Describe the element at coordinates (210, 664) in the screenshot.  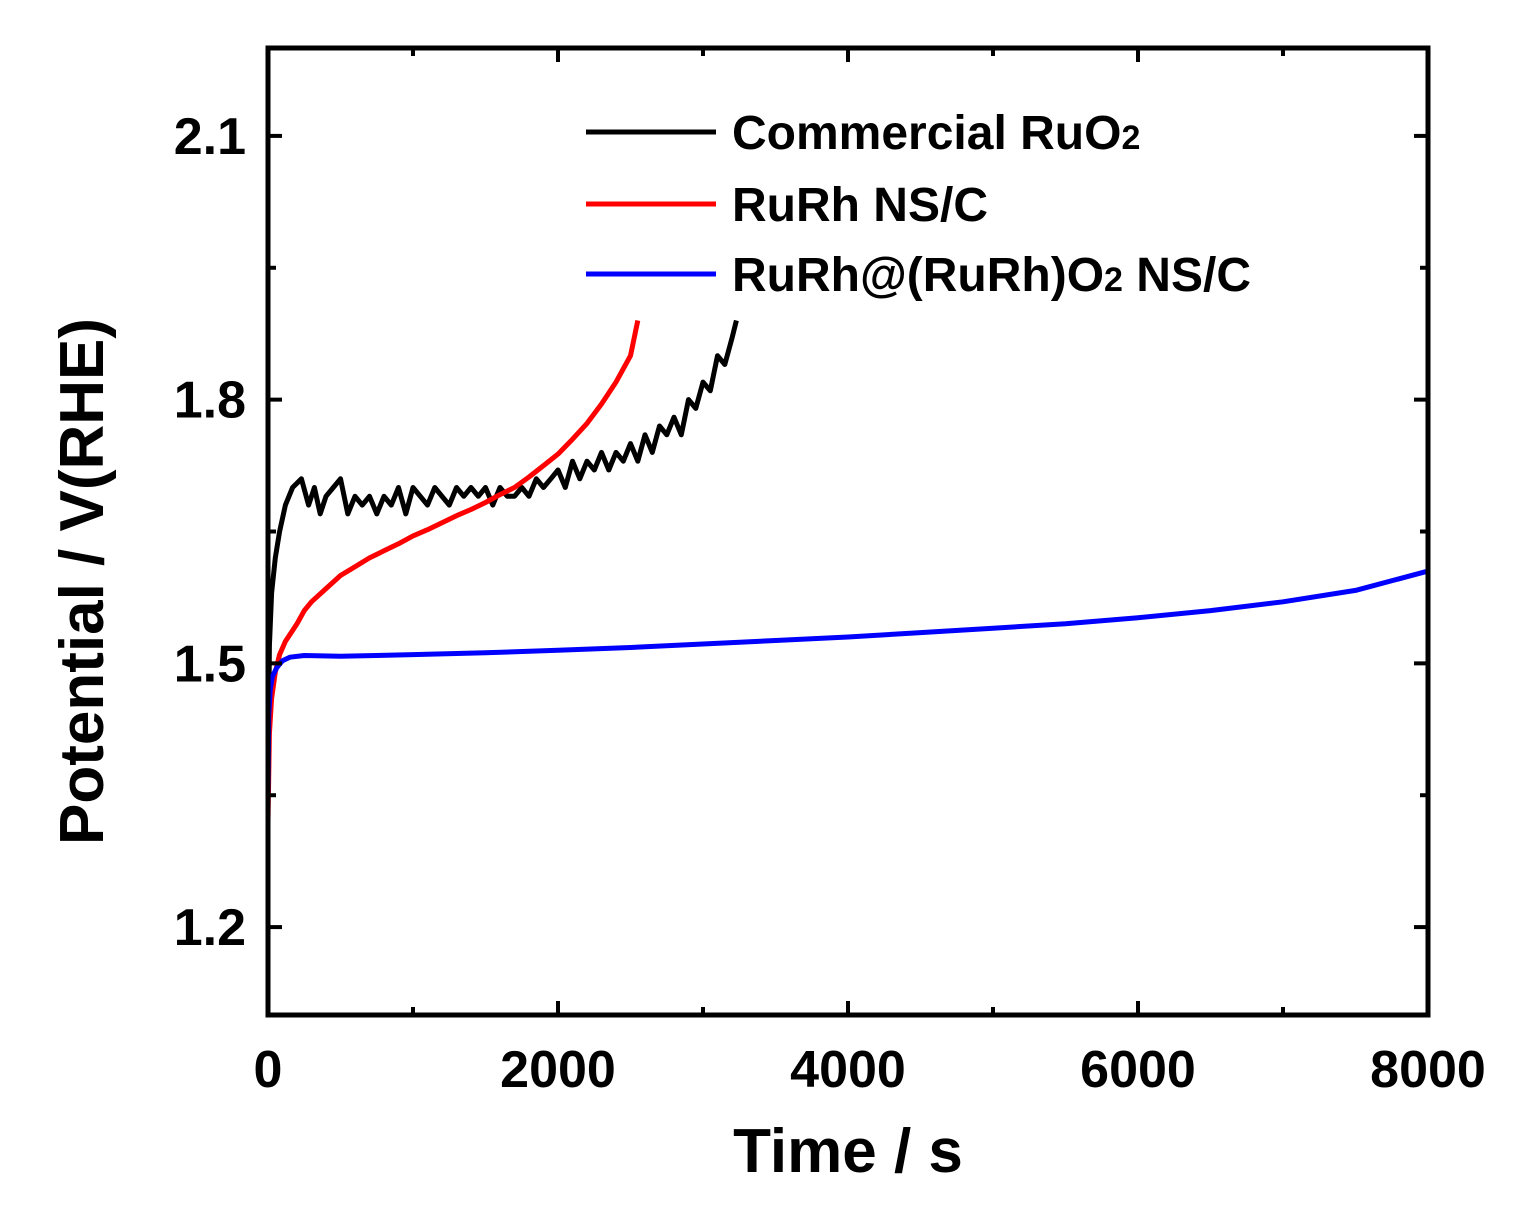
I see `y-tick-label: 1.5` at that location.